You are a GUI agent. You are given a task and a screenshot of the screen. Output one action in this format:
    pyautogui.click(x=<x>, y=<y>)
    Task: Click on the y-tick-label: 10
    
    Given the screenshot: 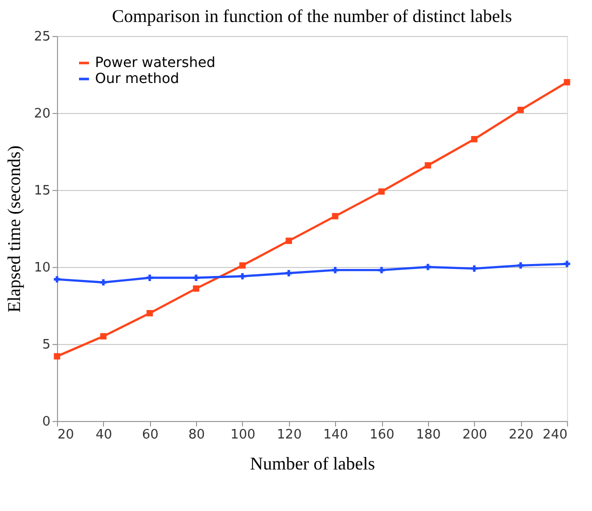 What is the action you would take?
    pyautogui.click(x=42, y=268)
    